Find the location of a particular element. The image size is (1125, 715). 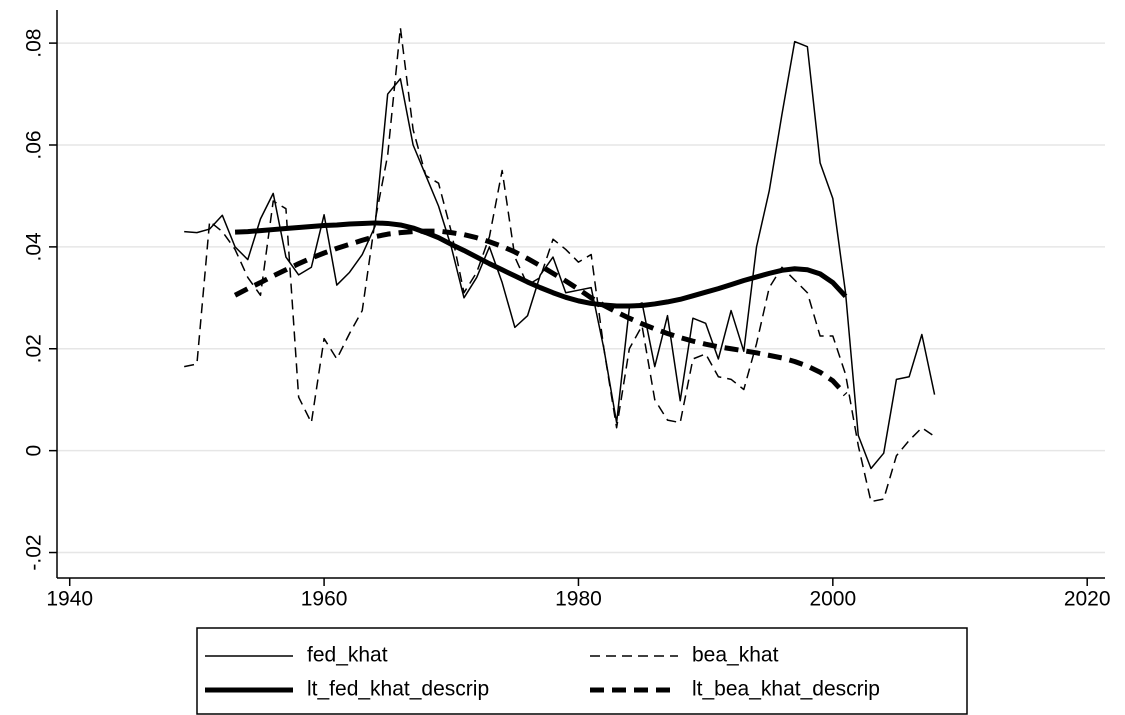

x-tick-label: 1960 is located at coordinates (324, 599).